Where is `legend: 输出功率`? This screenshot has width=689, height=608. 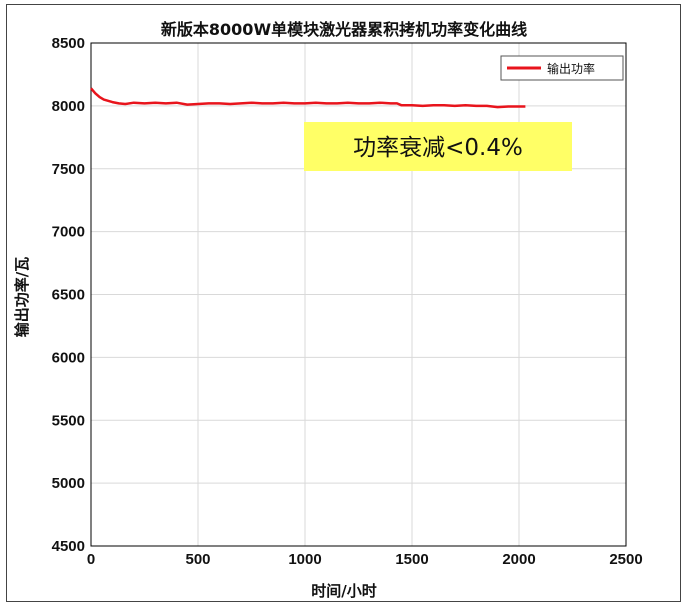
legend: 输出功率 is located at coordinates (562, 68).